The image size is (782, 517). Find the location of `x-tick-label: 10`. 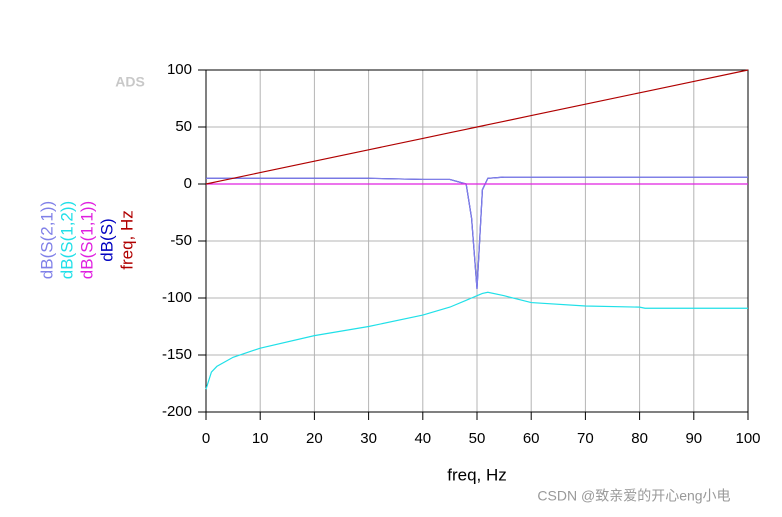

x-tick-label: 10 is located at coordinates (260, 438).